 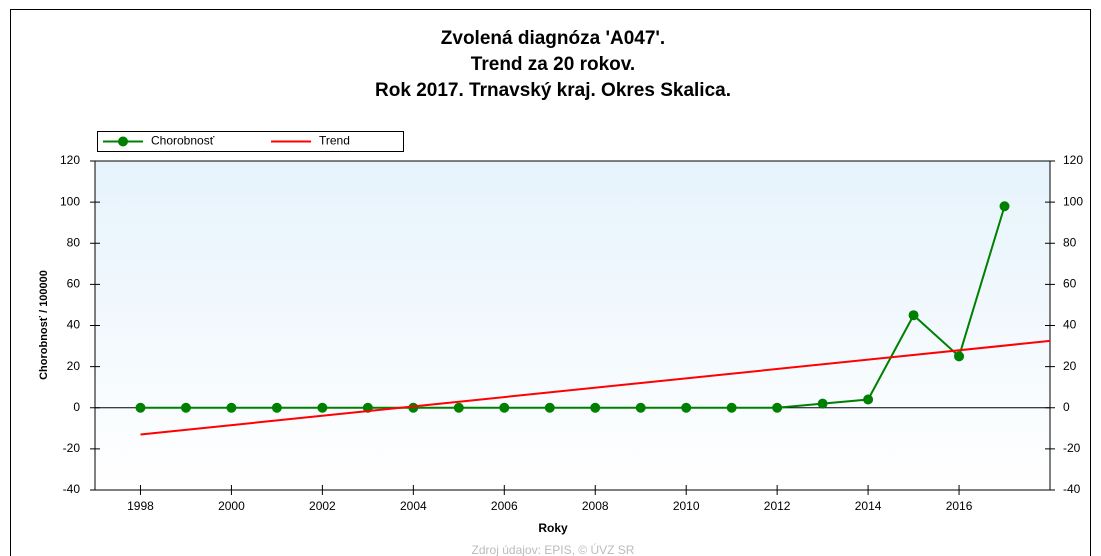 What do you see at coordinates (74, 242) in the screenshot?
I see `y-tick-label: 80` at bounding box center [74, 242].